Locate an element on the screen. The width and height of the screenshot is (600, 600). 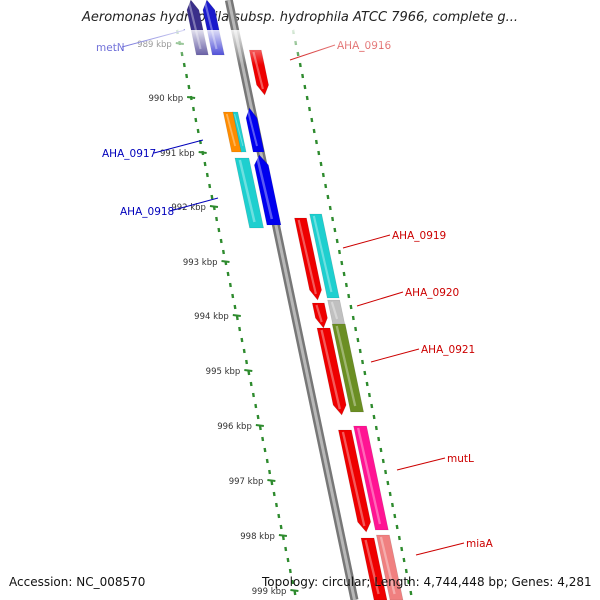
gene-AHA_0919-cds is located at coordinates (308, 259).